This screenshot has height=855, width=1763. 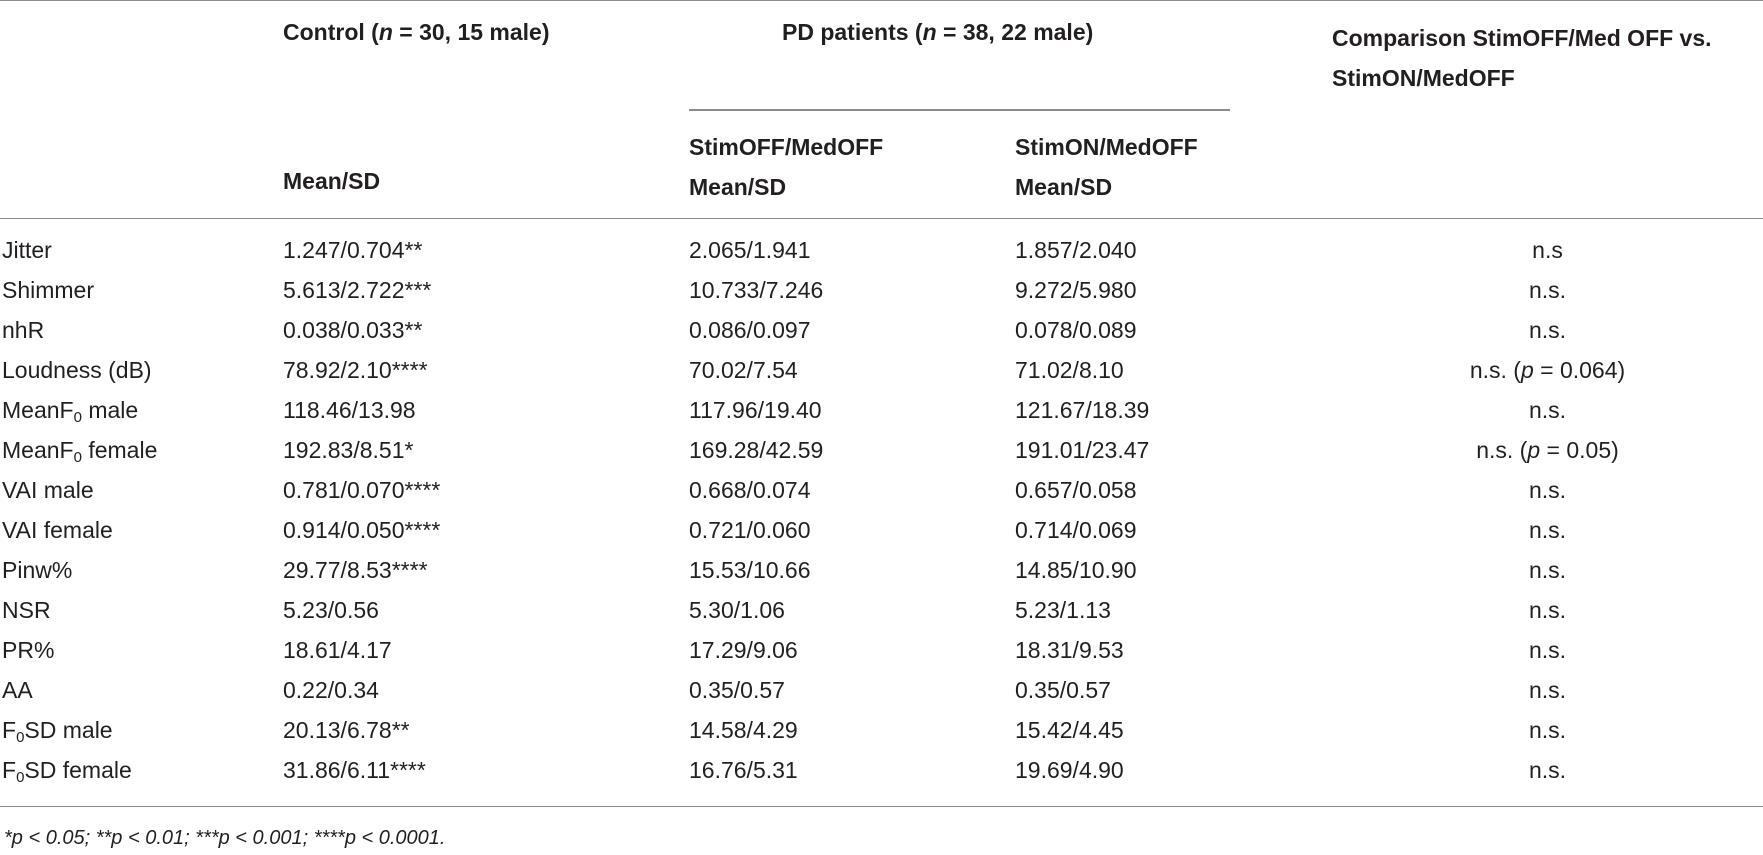 I want to click on header-pd-patients: PD patients (n = 38, 22 male), so click(x=938, y=32).